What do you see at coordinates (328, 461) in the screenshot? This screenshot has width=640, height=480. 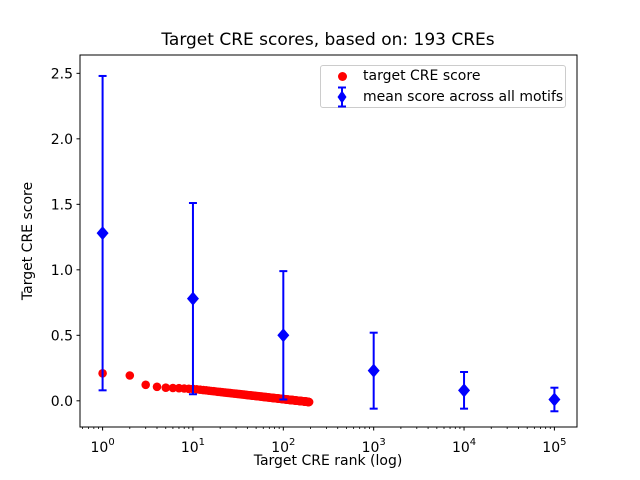 I see `x-axis-label: Target CRE rank (log)` at bounding box center [328, 461].